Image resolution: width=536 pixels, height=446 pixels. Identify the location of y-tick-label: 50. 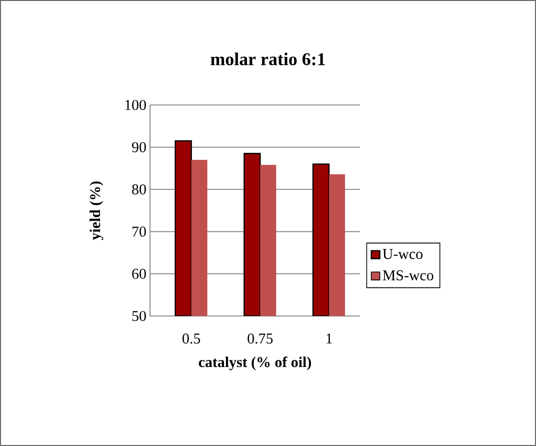
(139, 316).